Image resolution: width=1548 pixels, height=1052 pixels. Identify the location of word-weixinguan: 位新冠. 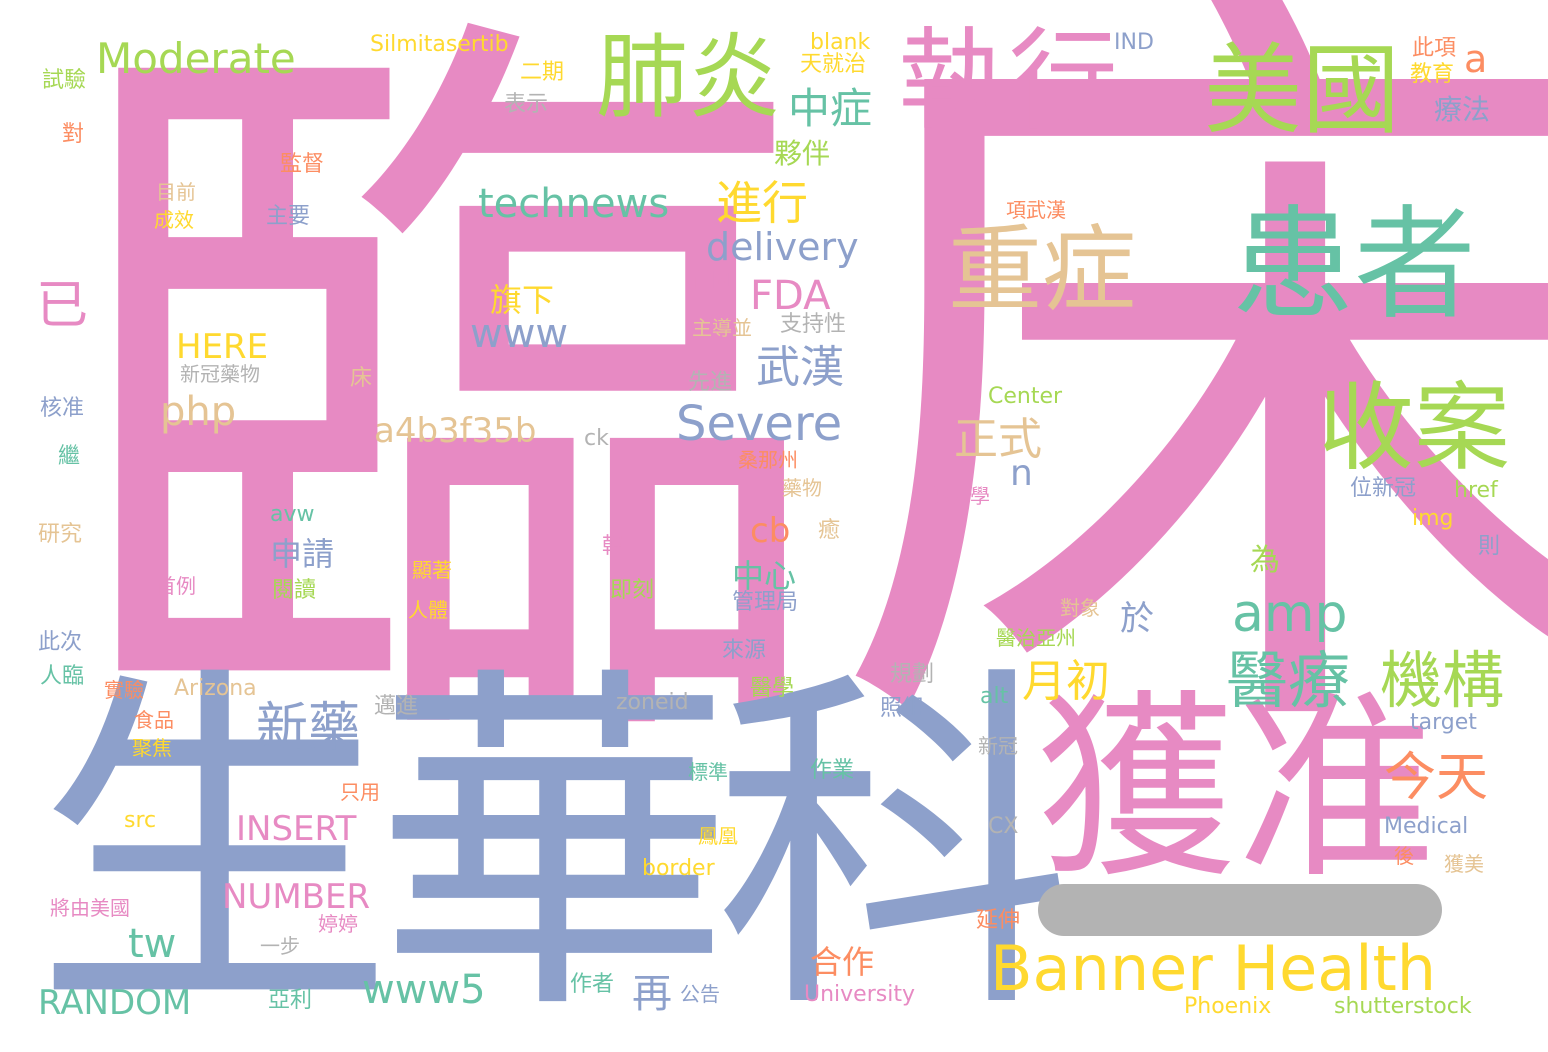
(1383, 488).